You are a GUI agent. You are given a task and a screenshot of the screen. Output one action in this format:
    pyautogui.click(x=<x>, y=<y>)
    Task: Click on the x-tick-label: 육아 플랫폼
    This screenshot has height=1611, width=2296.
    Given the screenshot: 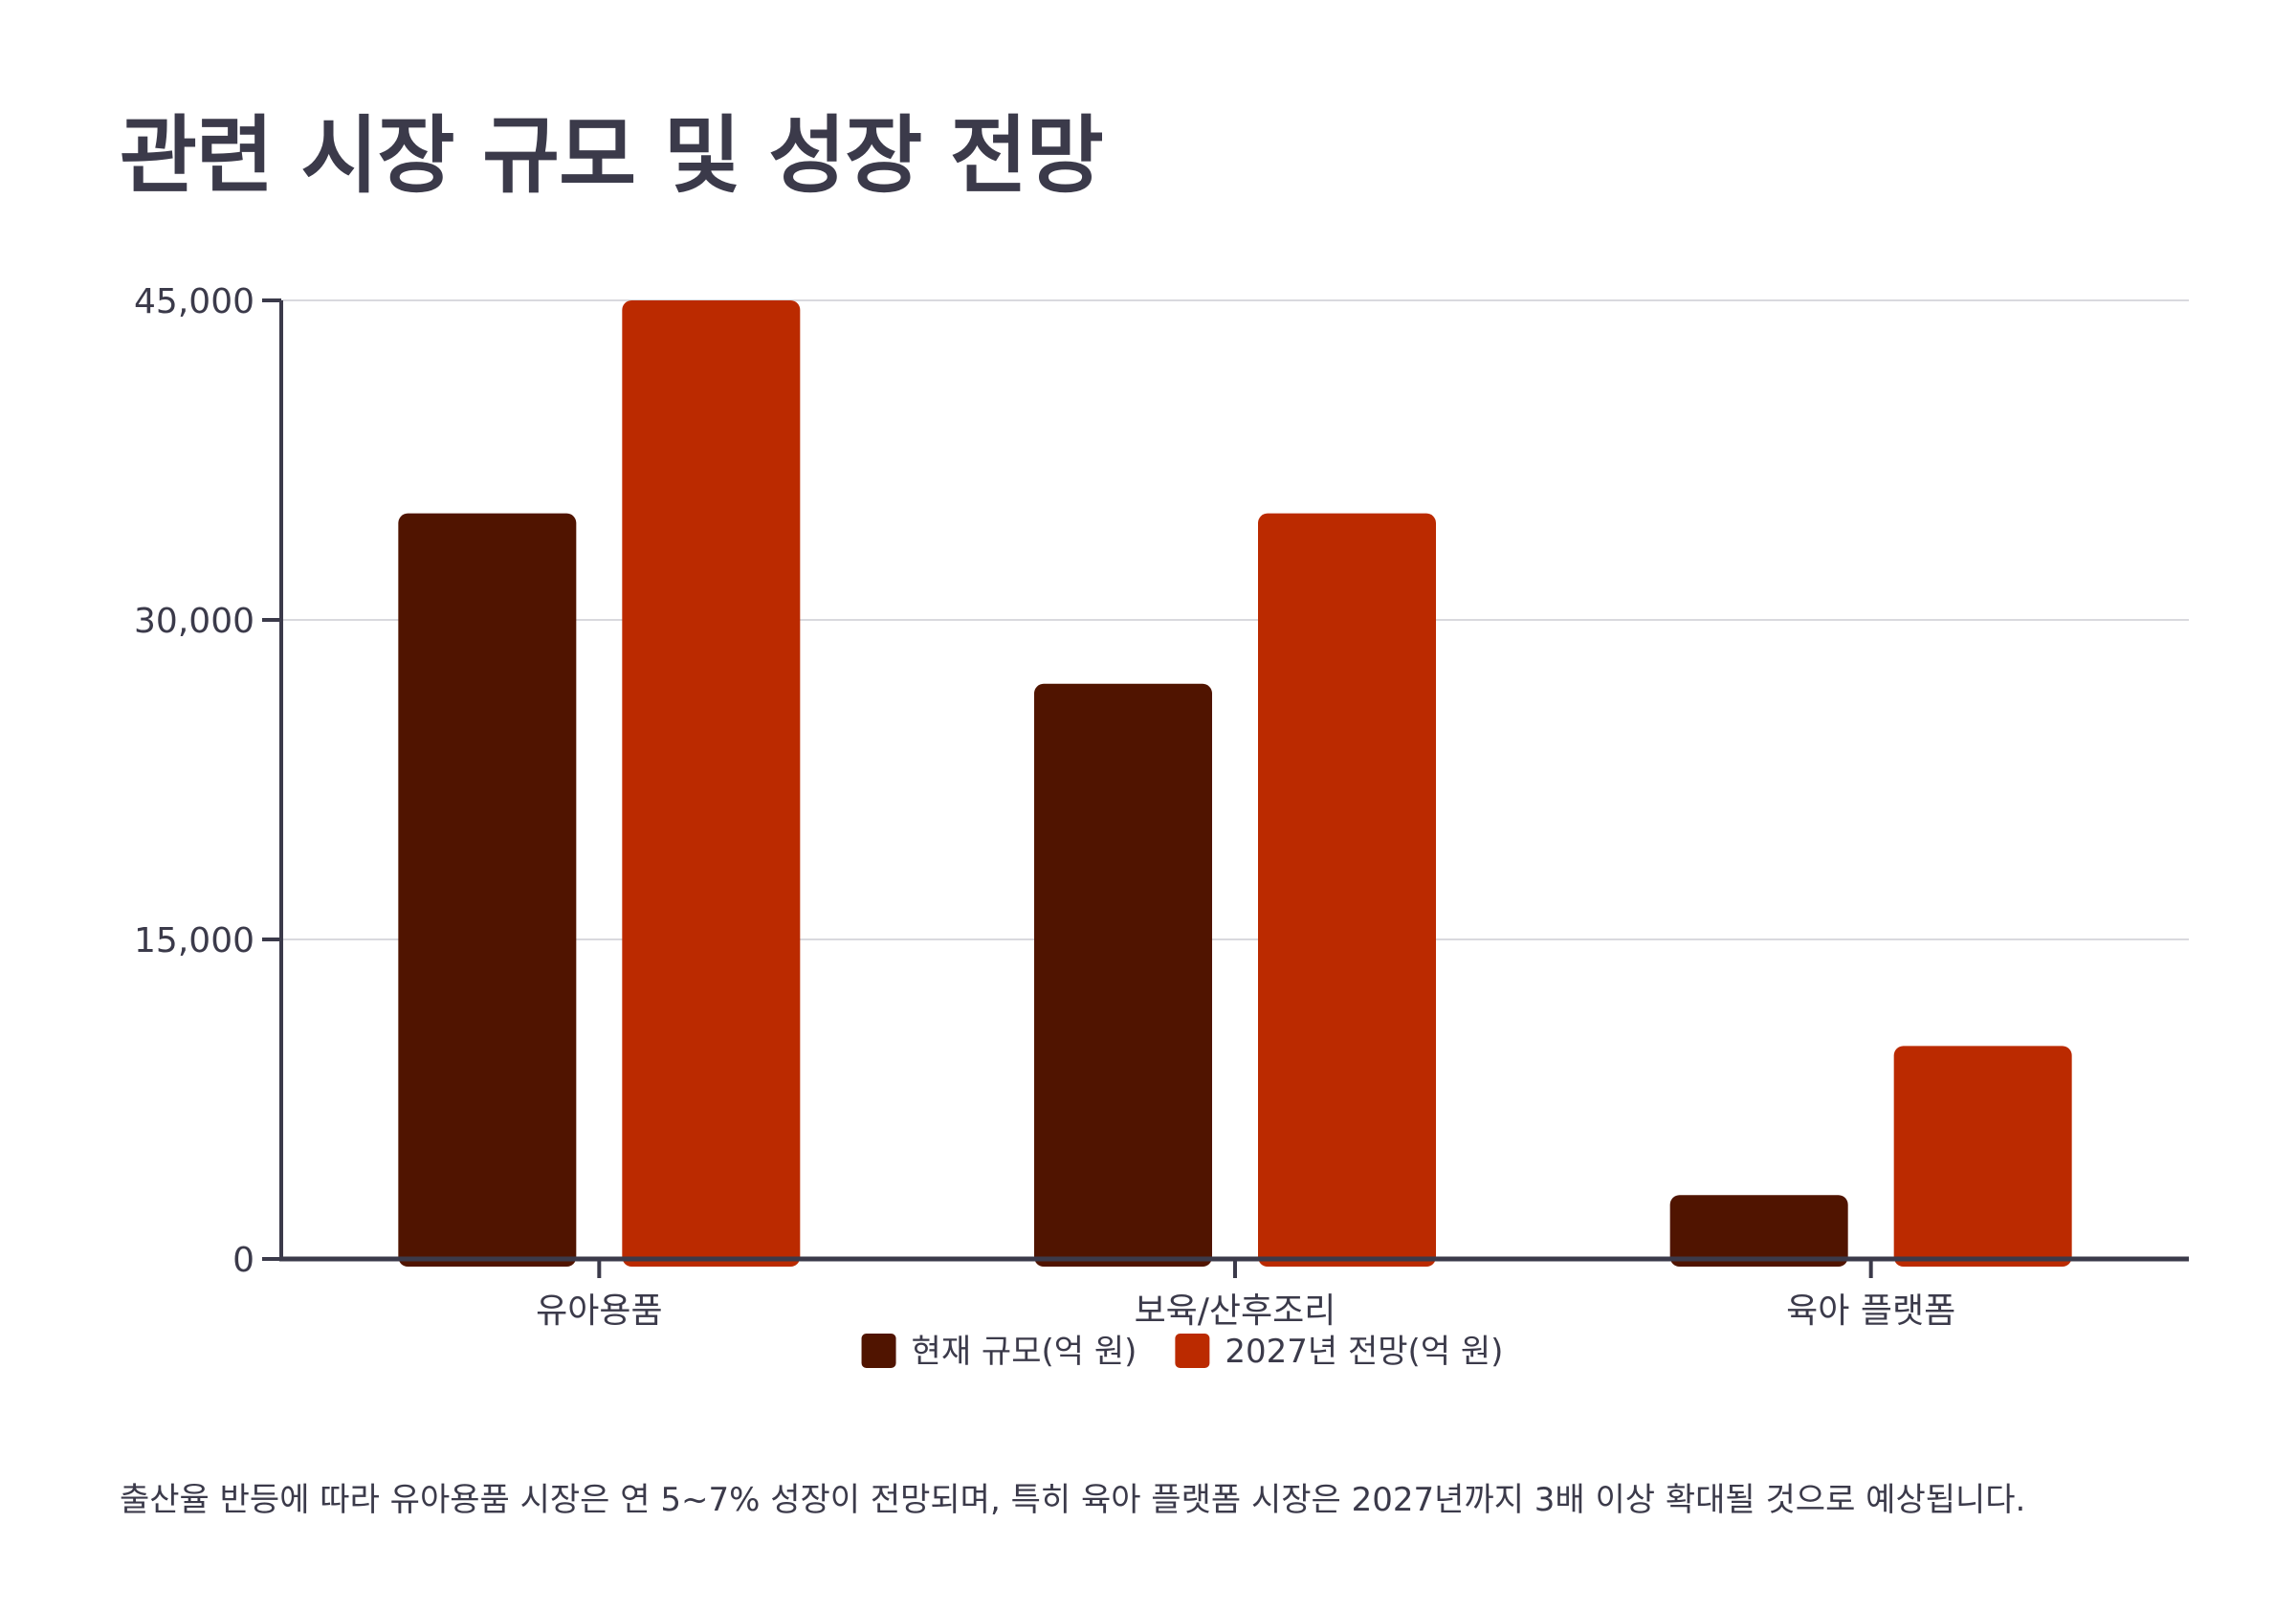 What is the action you would take?
    pyautogui.click(x=1870, y=1311)
    